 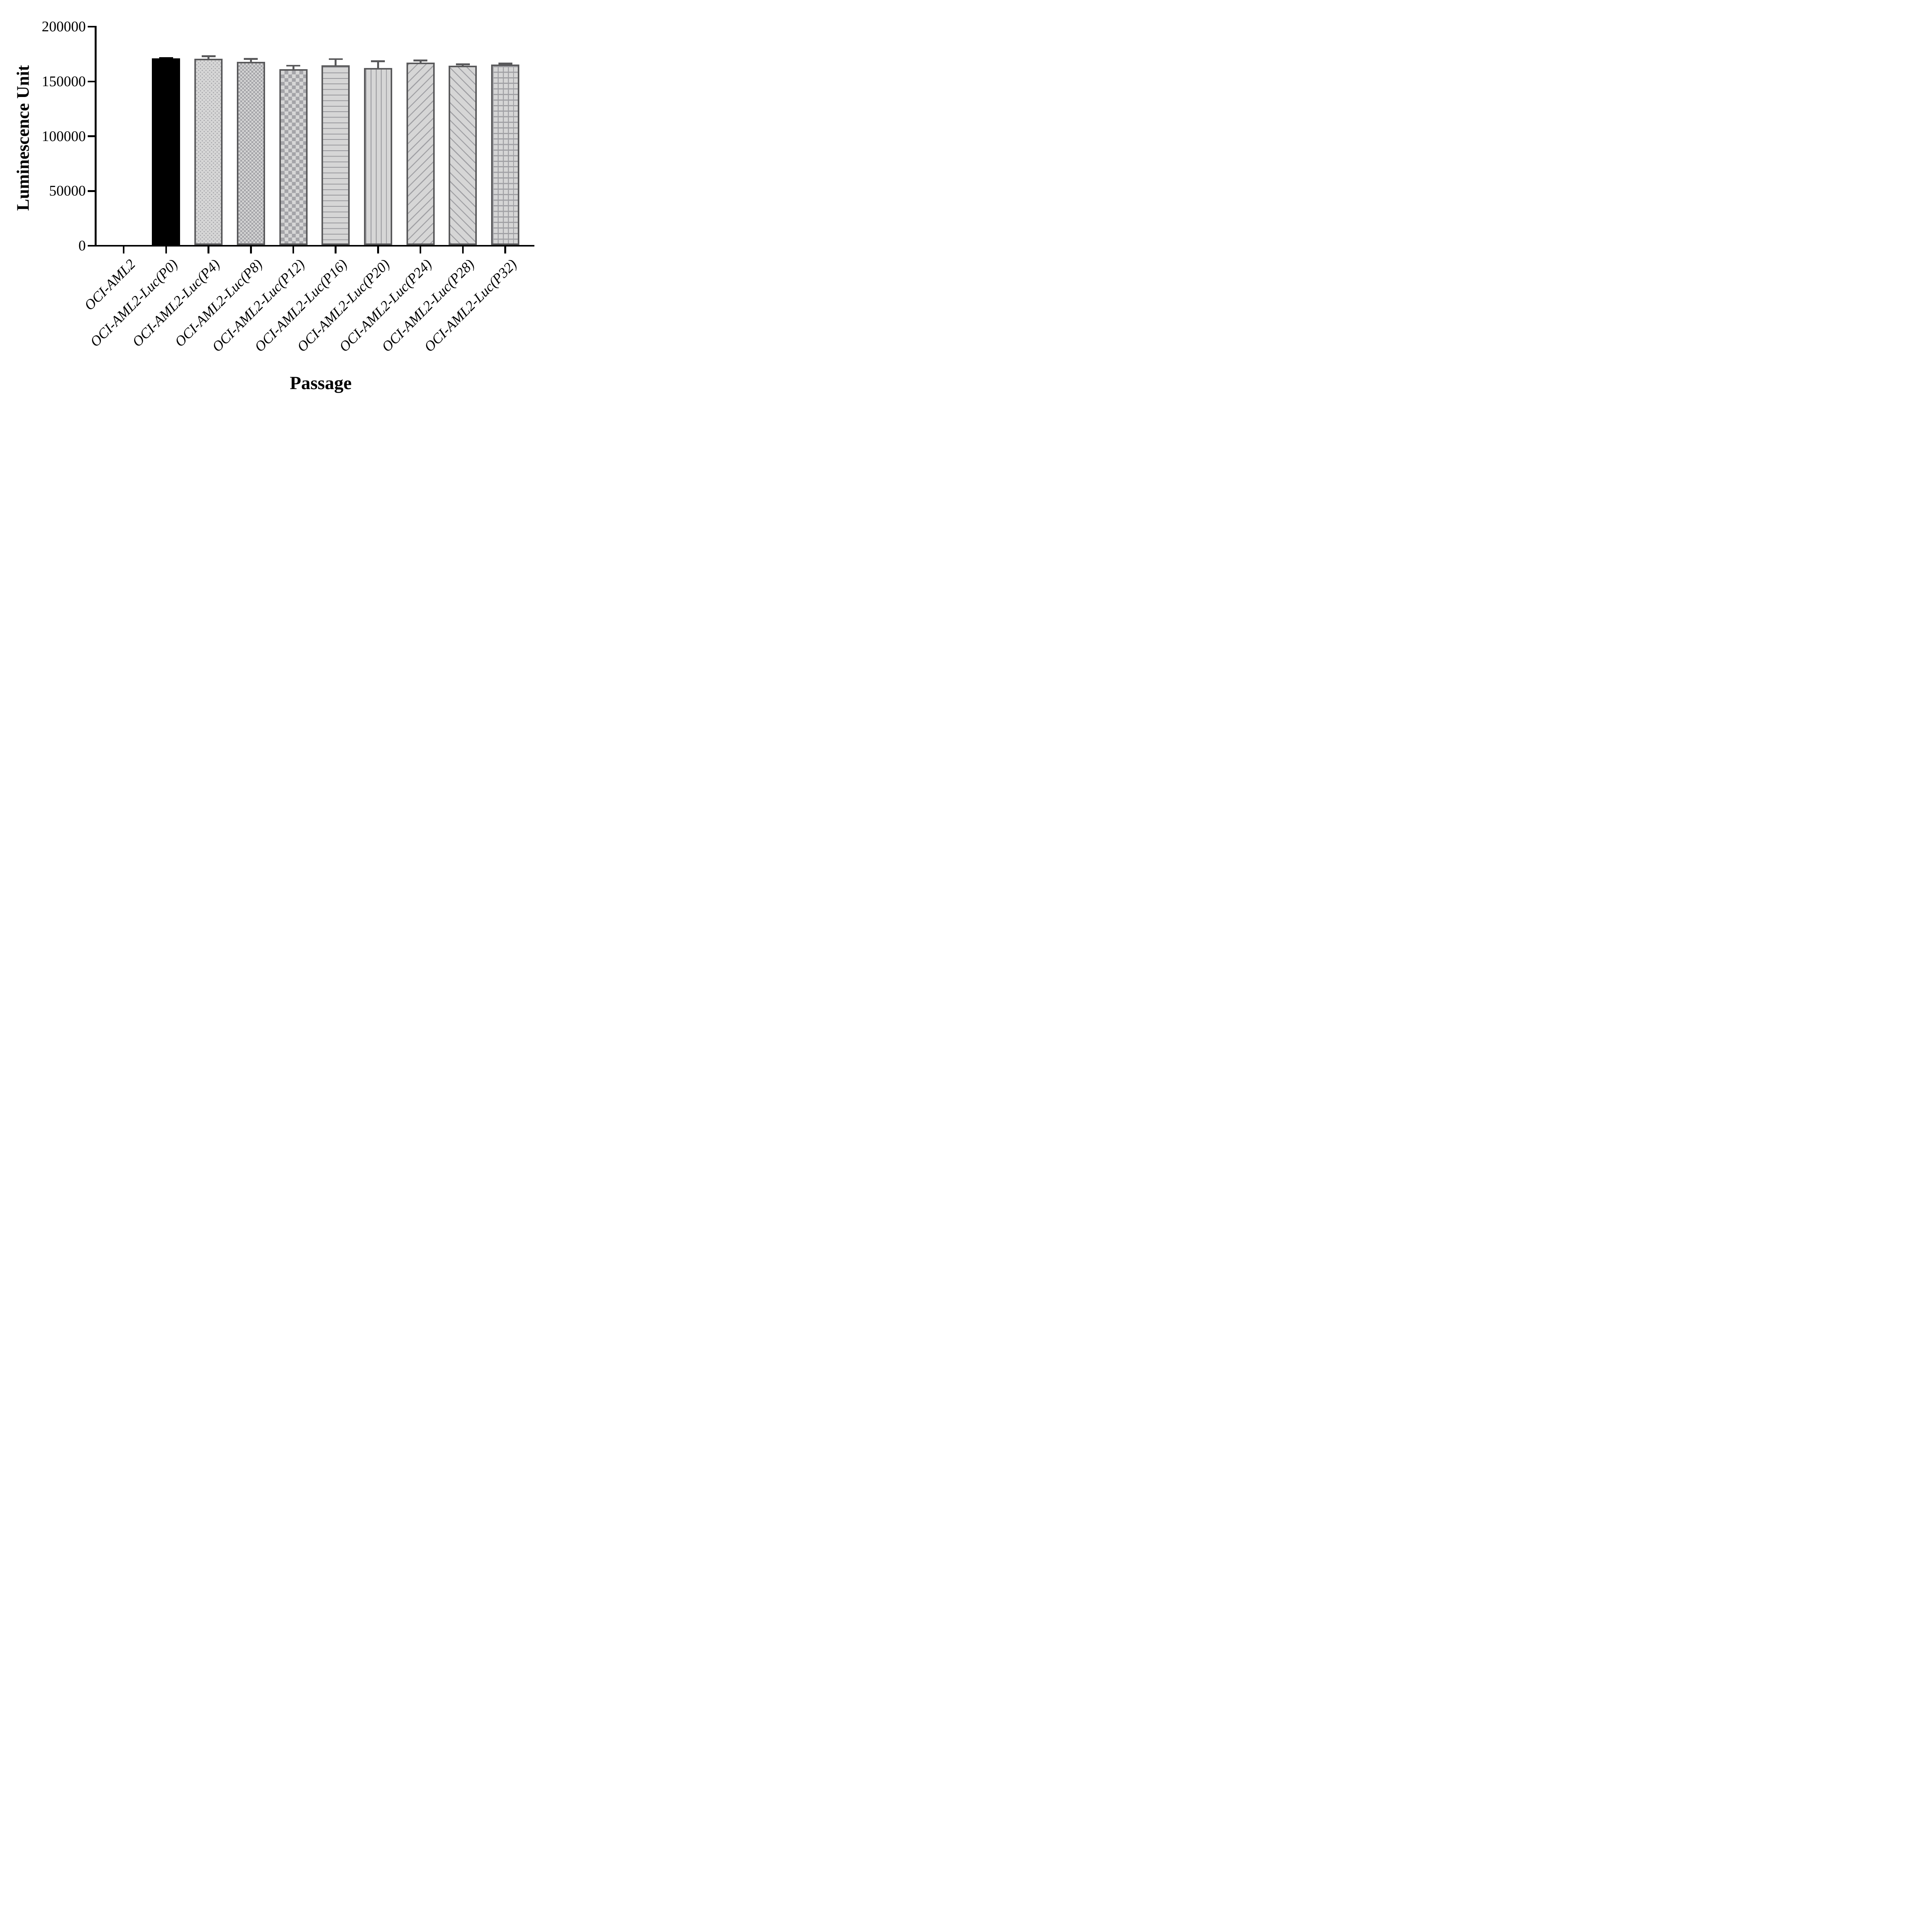 I want to click on bar-OCI-AML2-Luc(P32), so click(x=505, y=154).